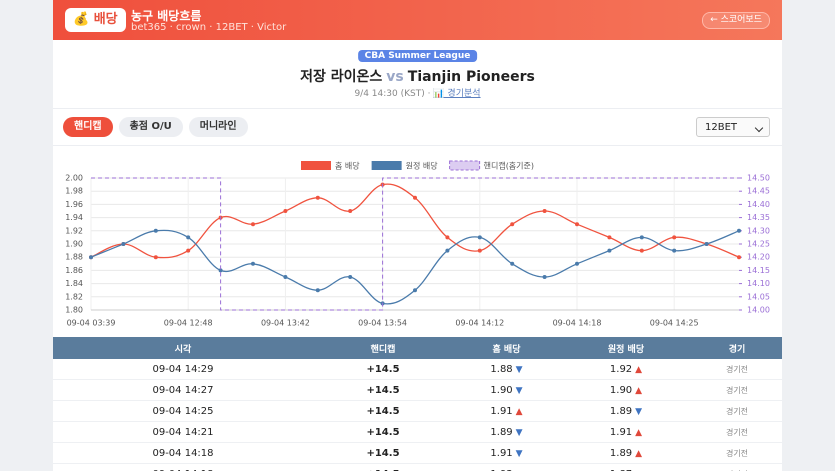 The image size is (835, 471). What do you see at coordinates (417, 432) in the screenshot?
I see `table-row: 09-04 14:21 +14.5 1.89 ▼ 1.91 ▲ 경기전` at bounding box center [417, 432].